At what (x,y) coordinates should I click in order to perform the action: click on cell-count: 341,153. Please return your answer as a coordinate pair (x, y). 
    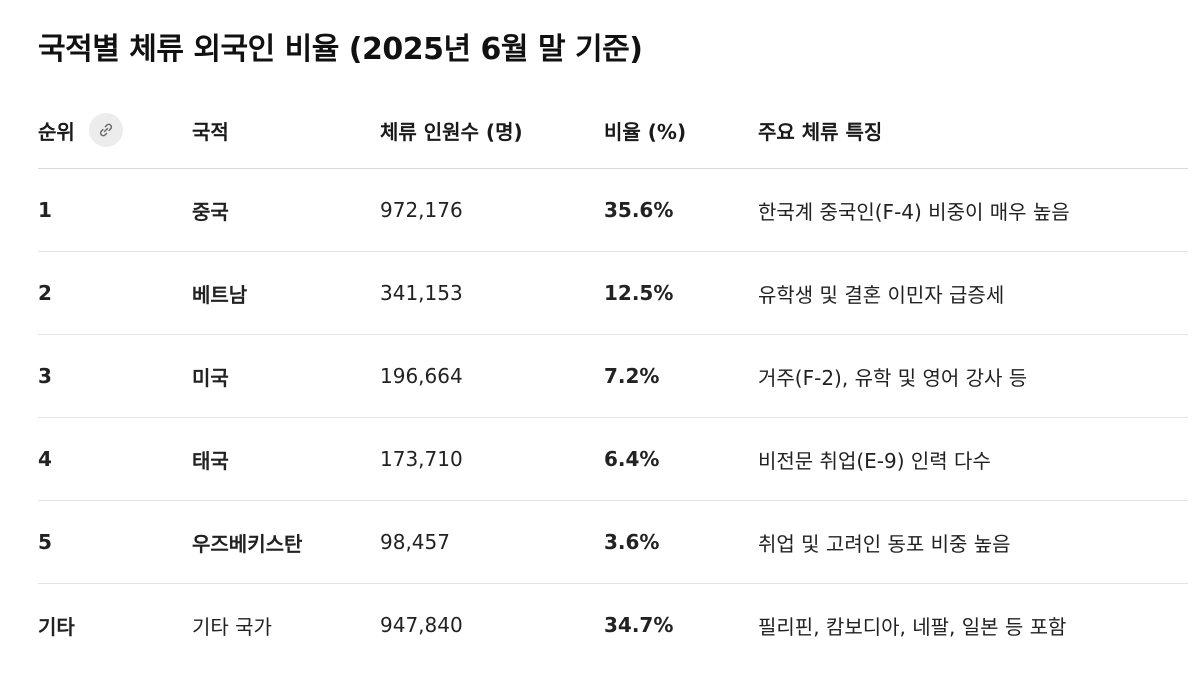
    Looking at the image, I should click on (492, 293).